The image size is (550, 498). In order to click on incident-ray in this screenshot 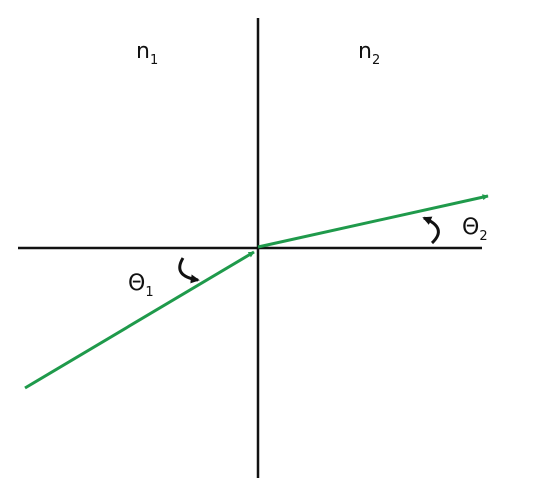, I will do `click(139, 320)`.